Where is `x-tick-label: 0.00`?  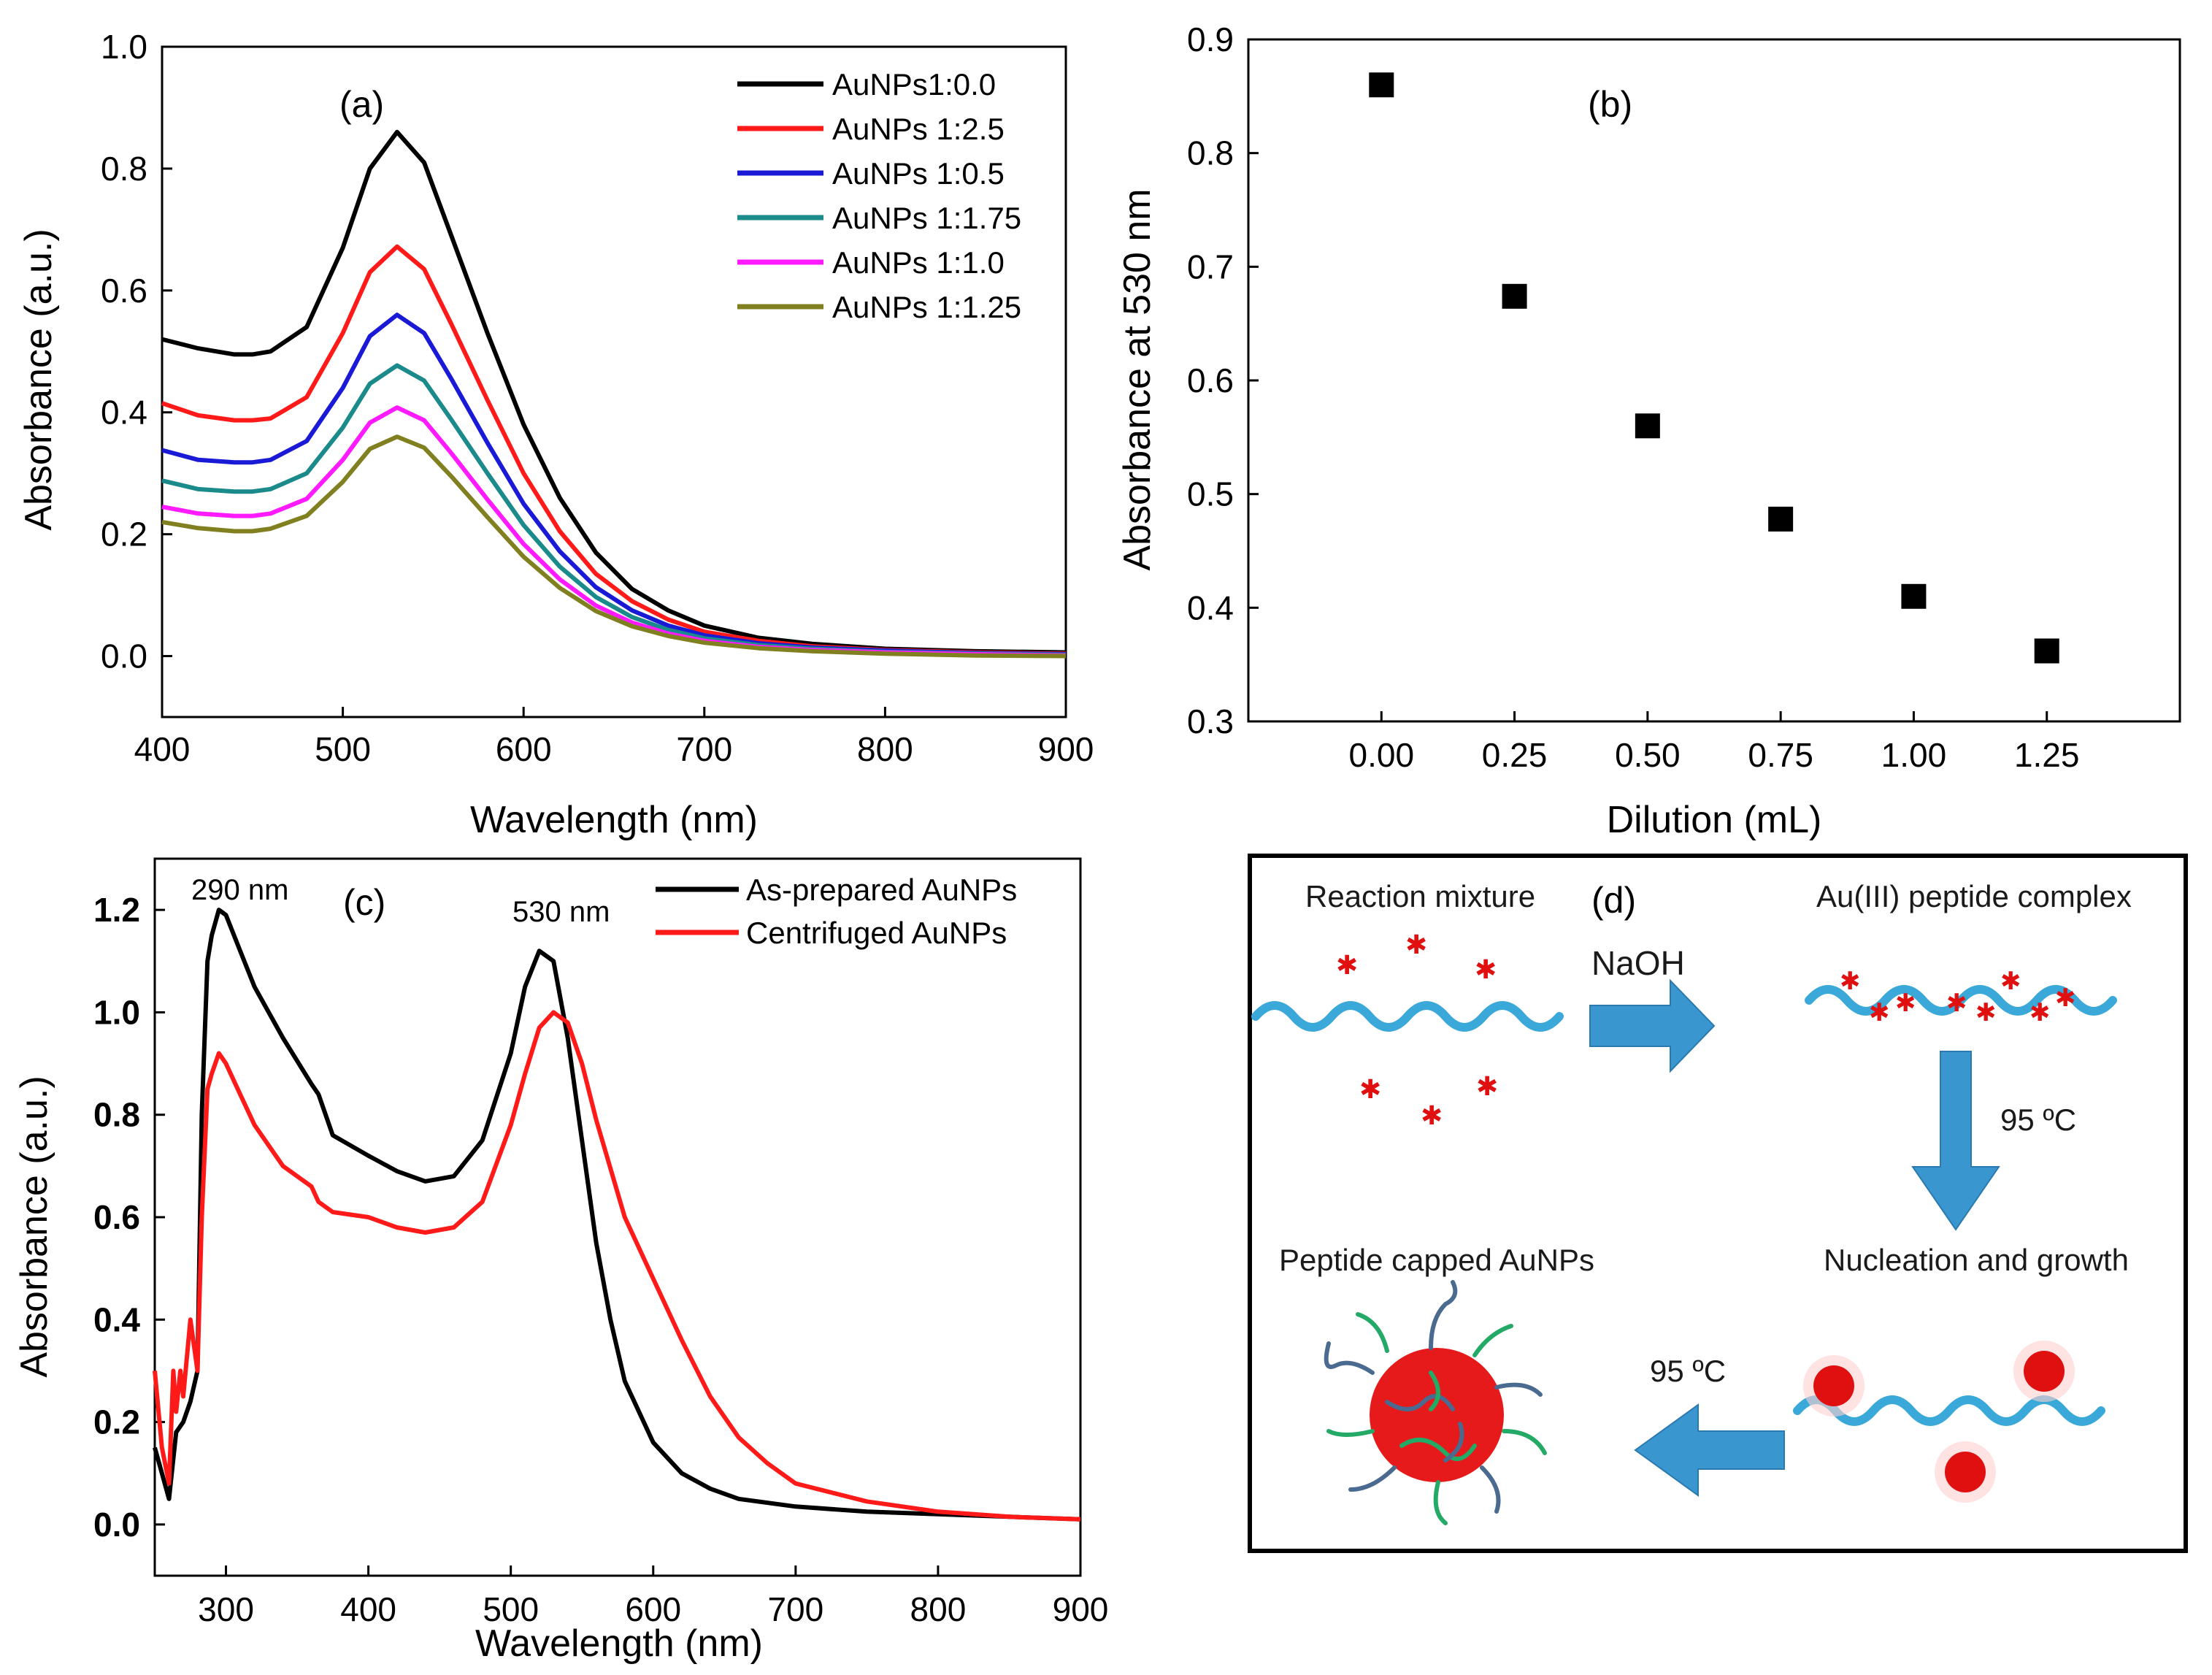 x-tick-label: 0.00 is located at coordinates (1382, 755).